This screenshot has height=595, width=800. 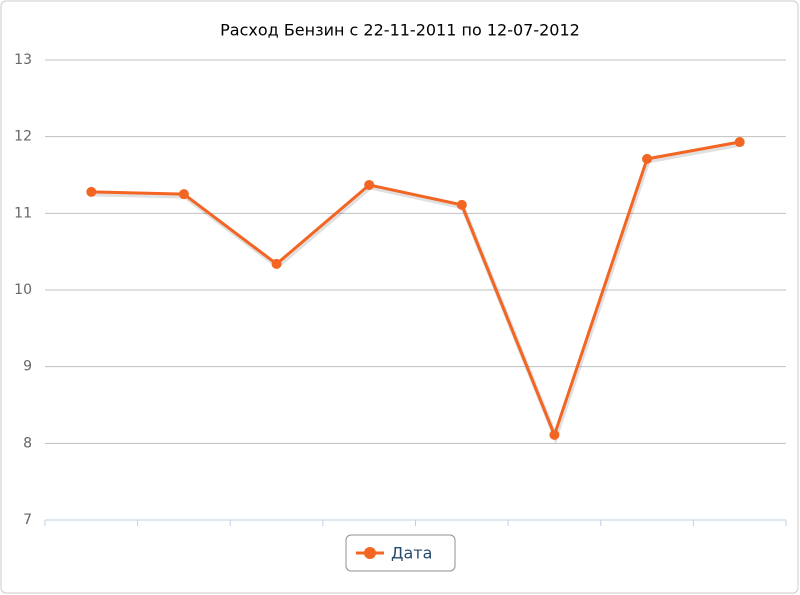 What do you see at coordinates (411, 553) in the screenshot?
I see `legend-label: Дата` at bounding box center [411, 553].